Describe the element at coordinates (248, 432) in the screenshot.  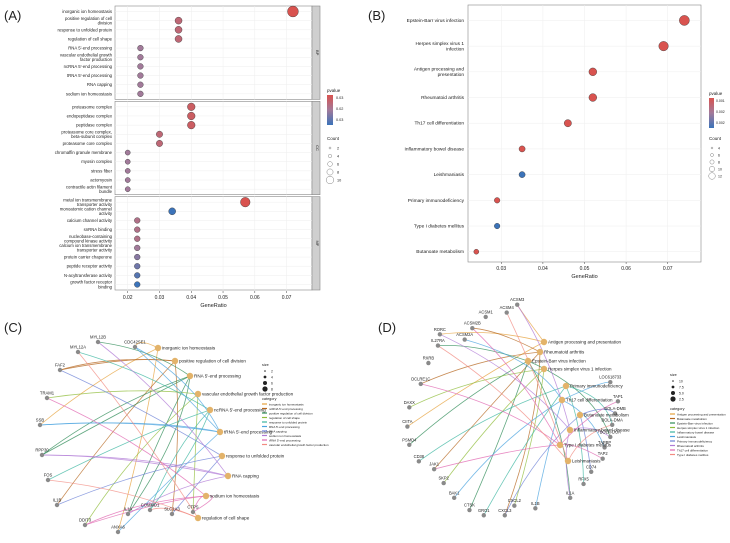
I see `term-label: tRNA 5'-end processing` at that location.